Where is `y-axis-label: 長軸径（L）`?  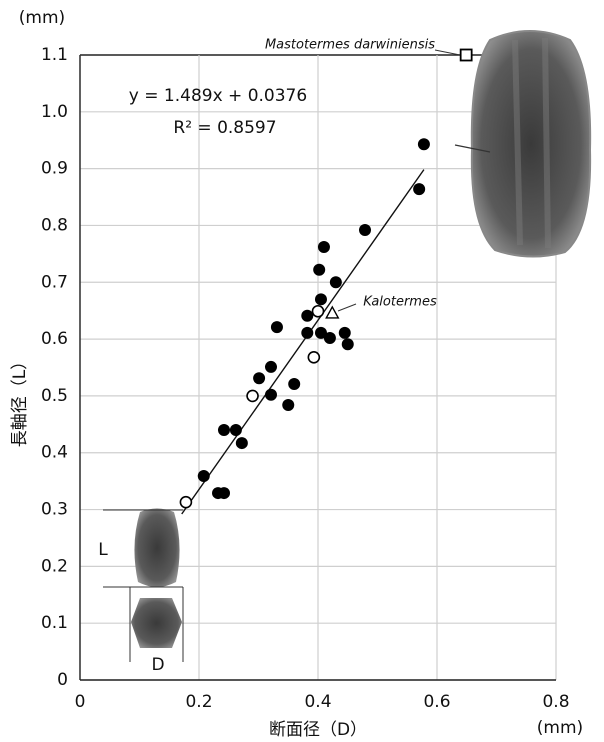 y-axis-label: 長軸径（L） is located at coordinates (20, 400).